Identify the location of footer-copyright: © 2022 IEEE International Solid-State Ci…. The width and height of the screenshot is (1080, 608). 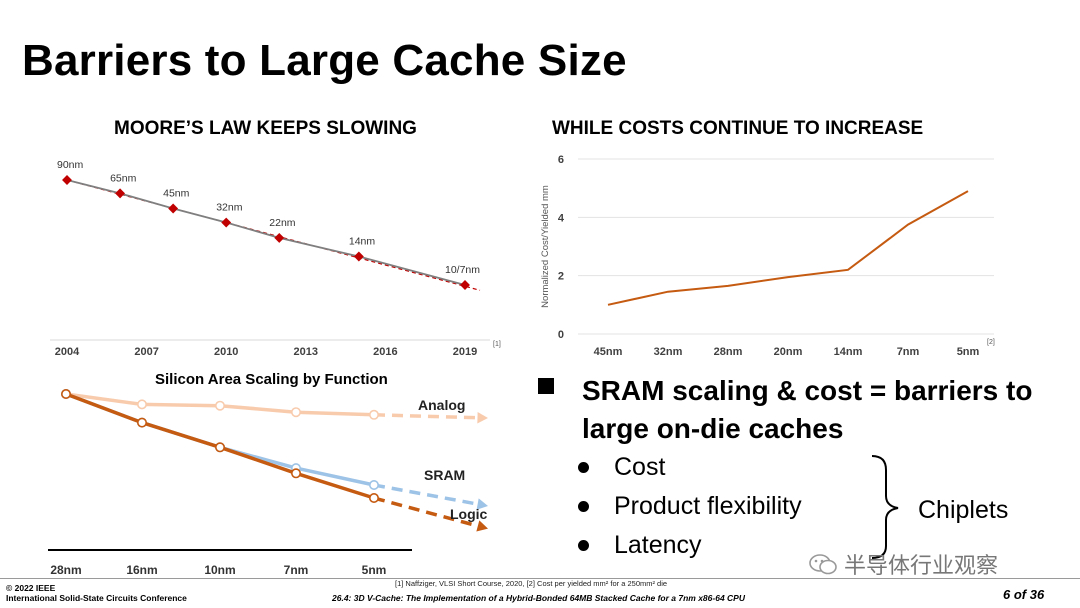
(96, 593).